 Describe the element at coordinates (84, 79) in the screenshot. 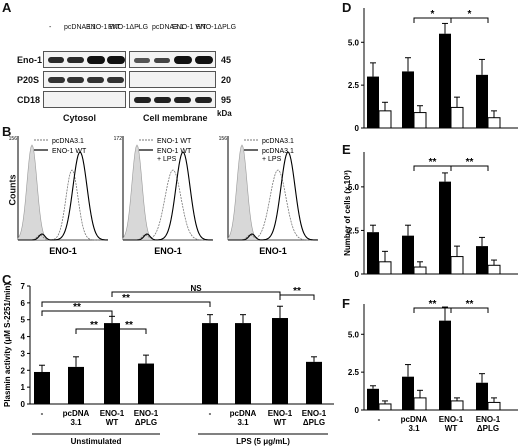

I see `blot-p20s-cytosol` at that location.